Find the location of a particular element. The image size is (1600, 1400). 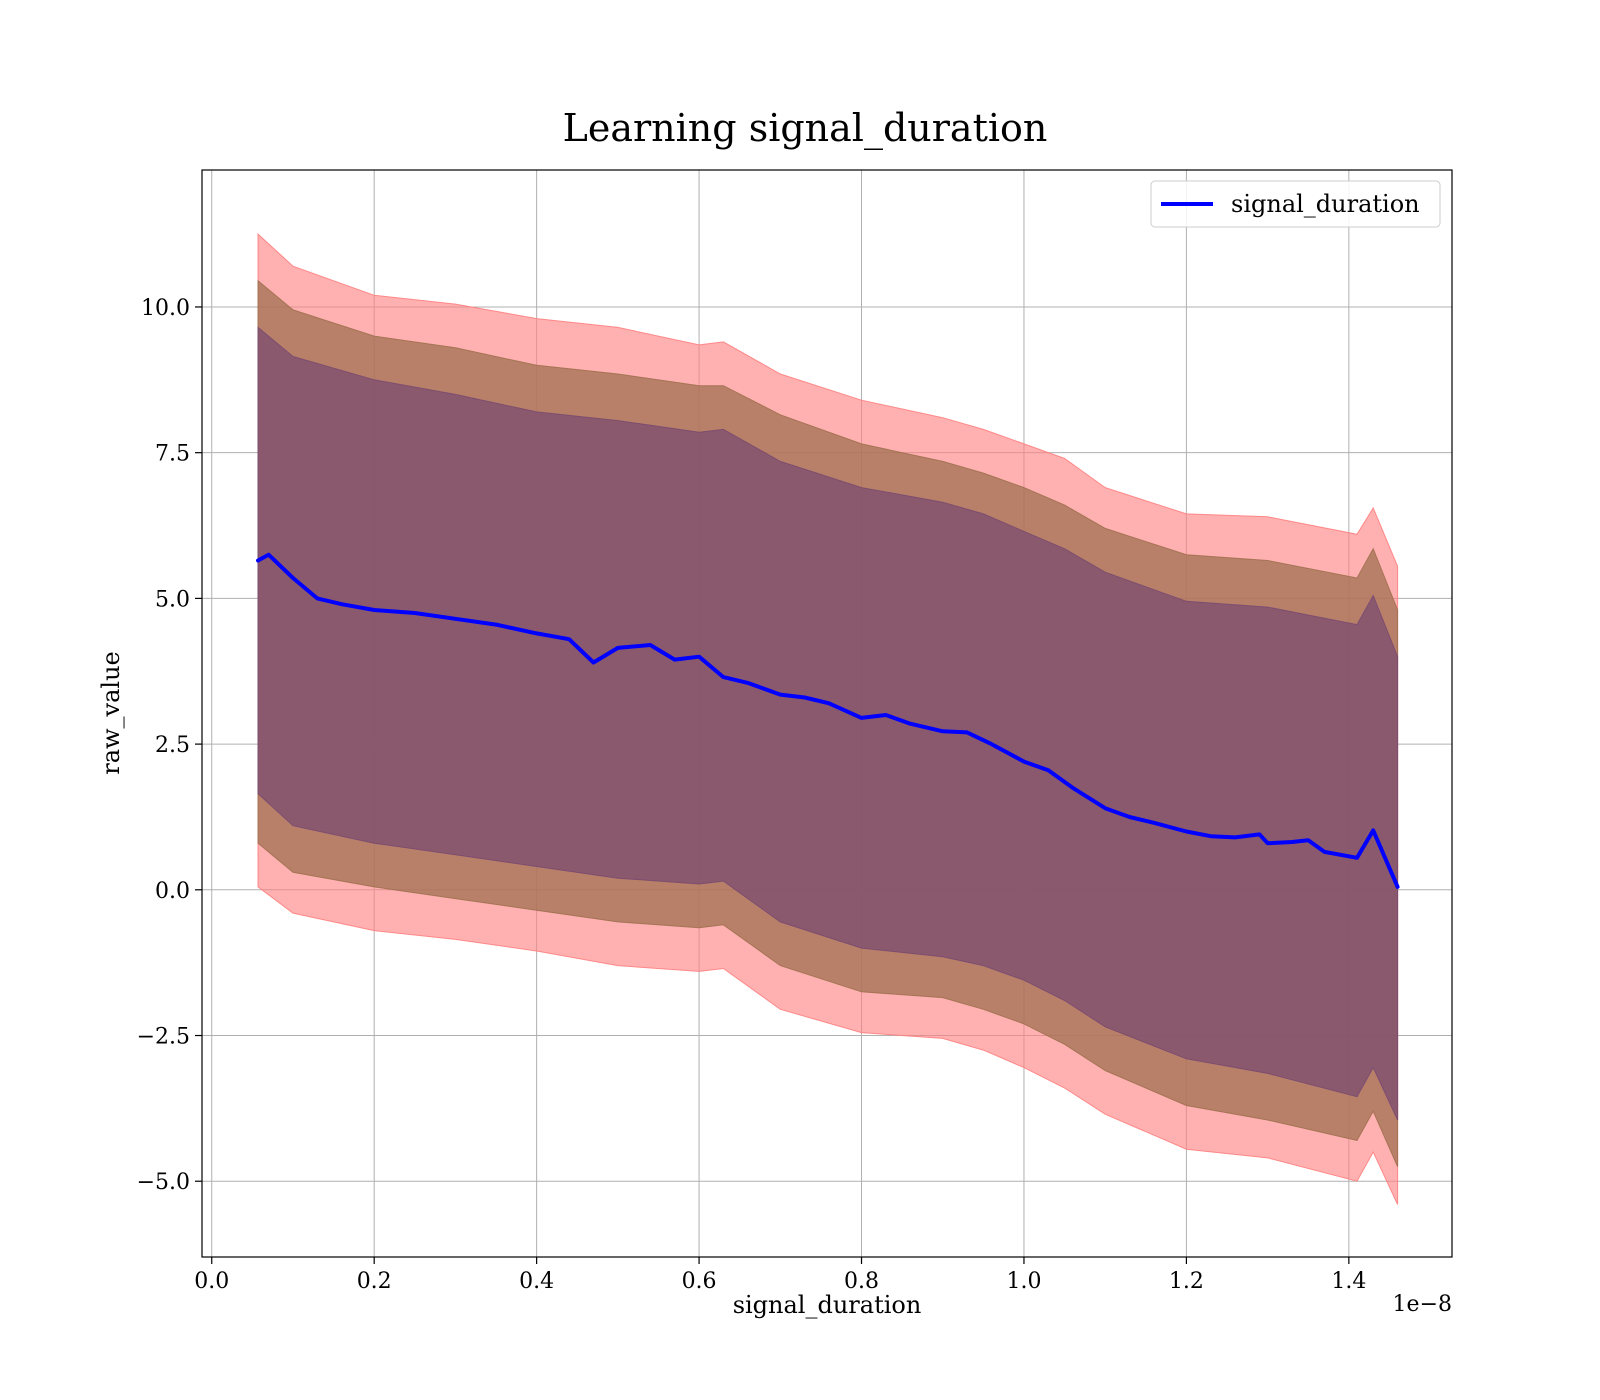

legend: signal_duration is located at coordinates (1295, 204).